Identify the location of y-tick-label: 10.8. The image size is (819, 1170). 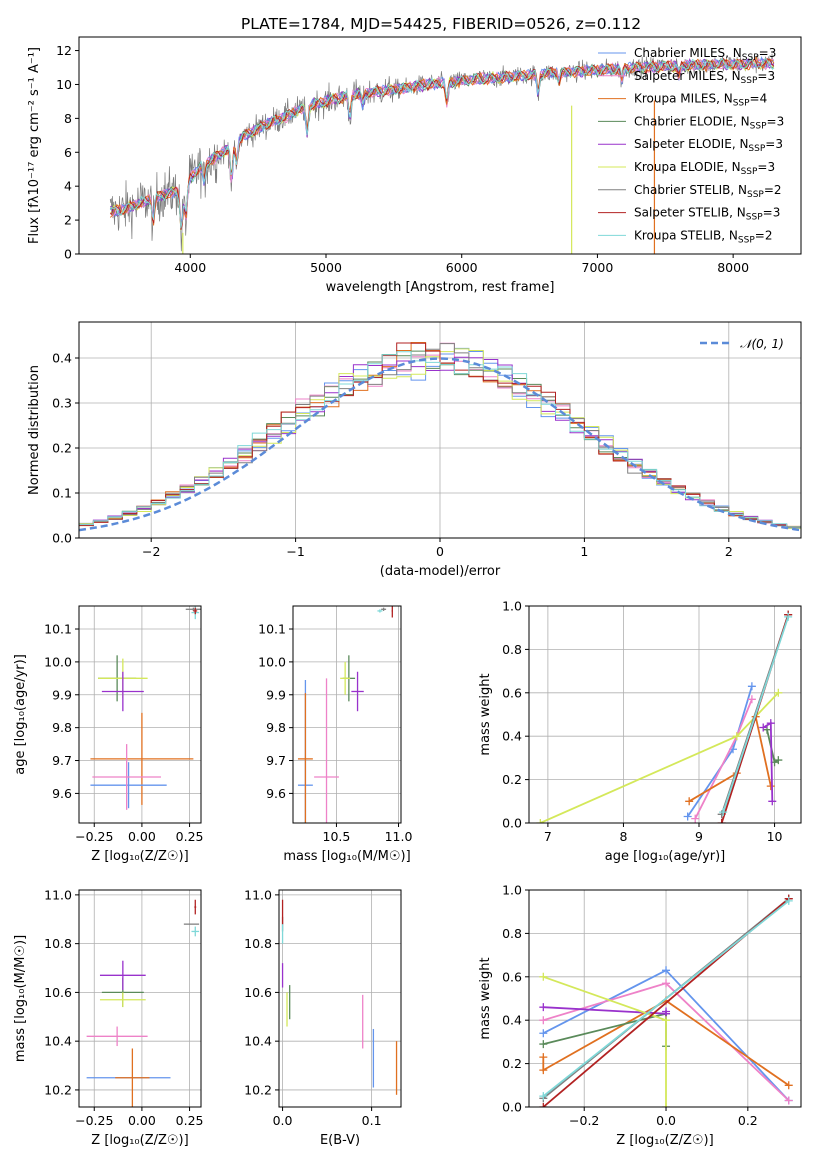
(258, 943).